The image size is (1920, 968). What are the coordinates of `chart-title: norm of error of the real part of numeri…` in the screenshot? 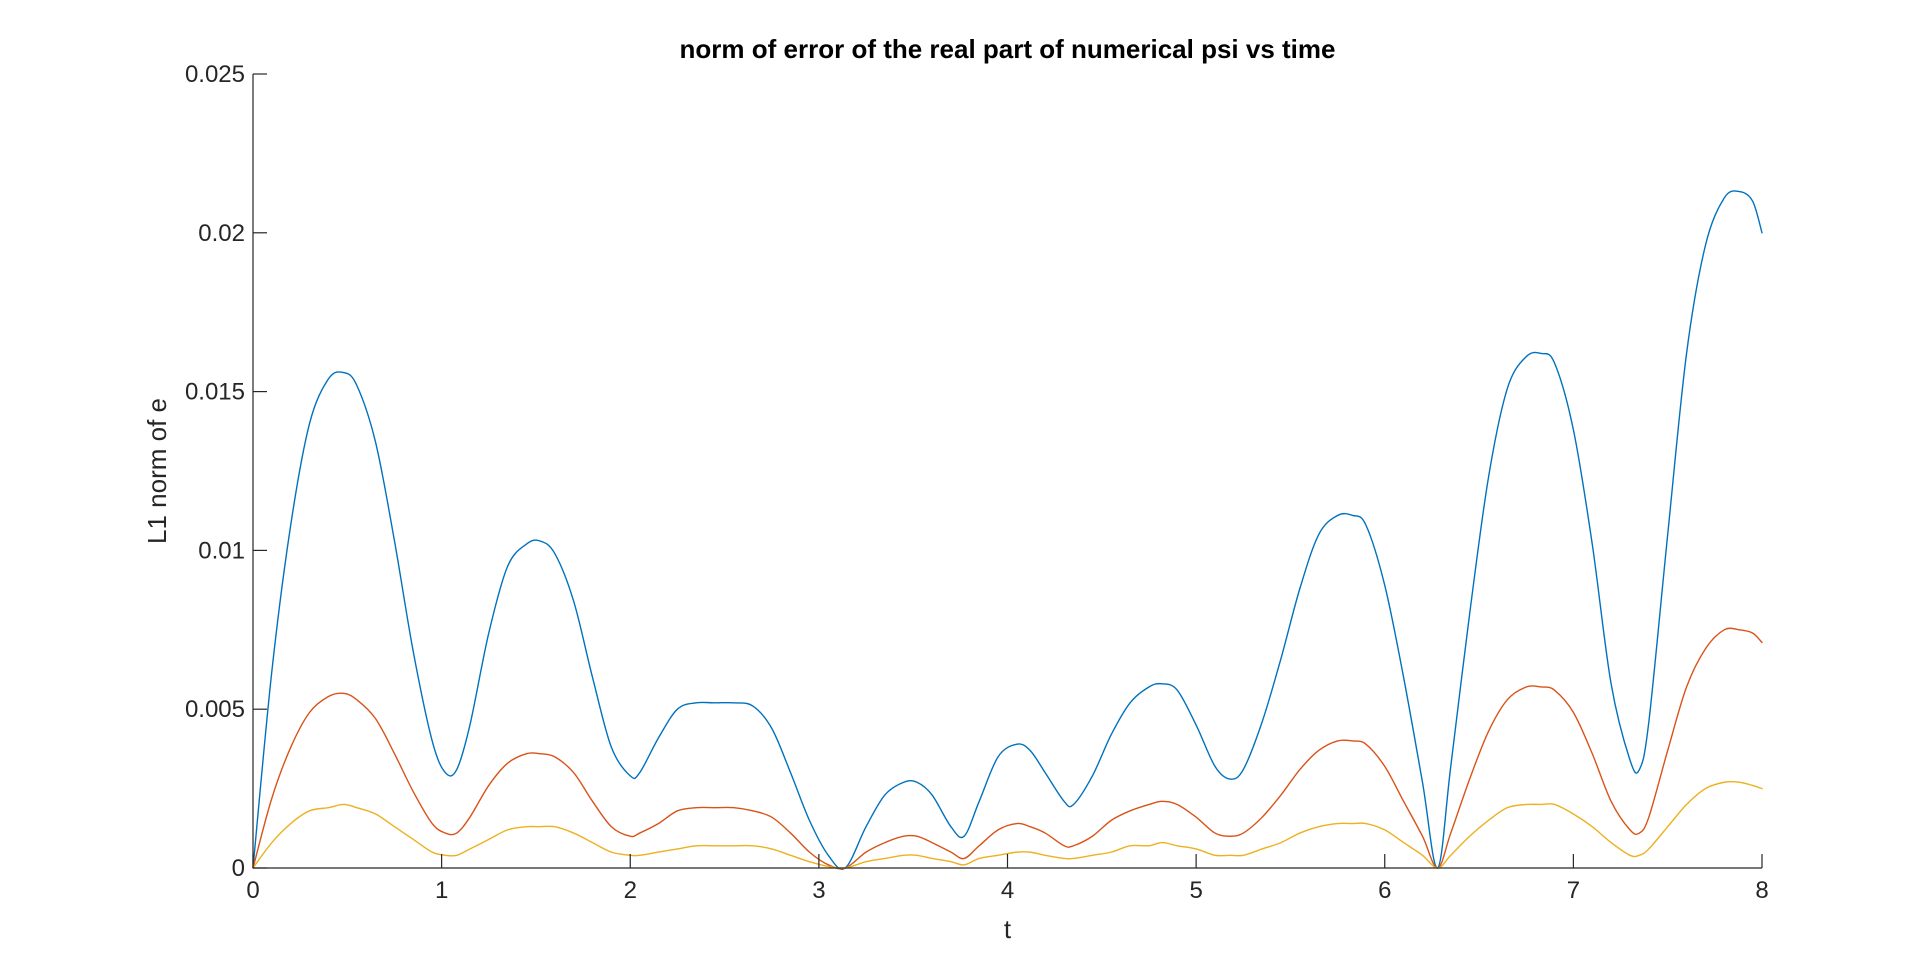 It's located at (1008, 49).